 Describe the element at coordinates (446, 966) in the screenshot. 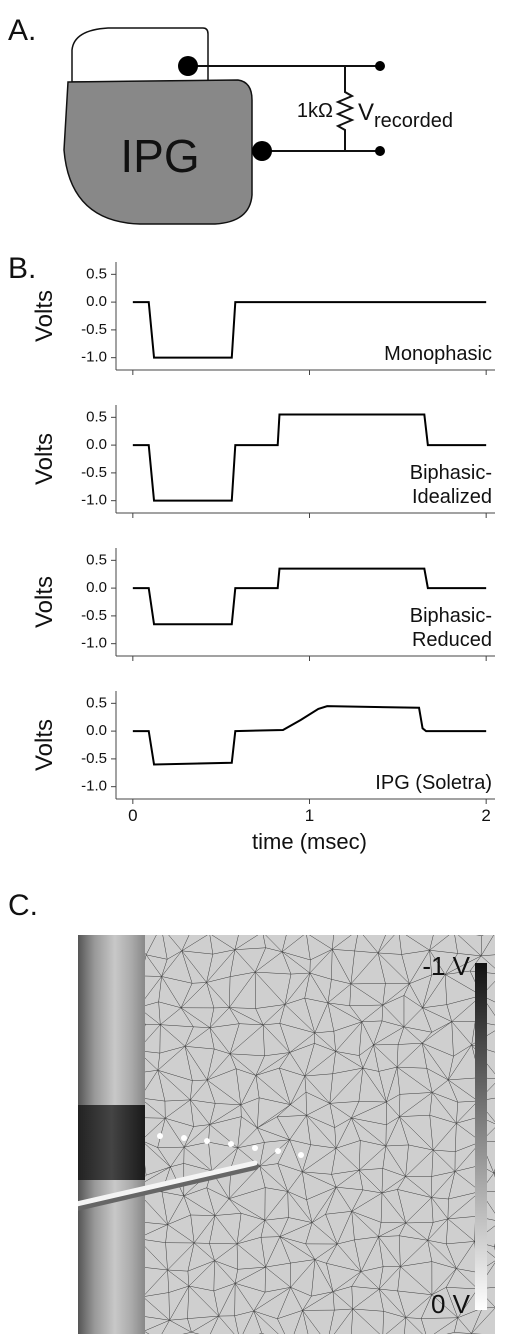

I see `colorbar-max: -1 V` at that location.